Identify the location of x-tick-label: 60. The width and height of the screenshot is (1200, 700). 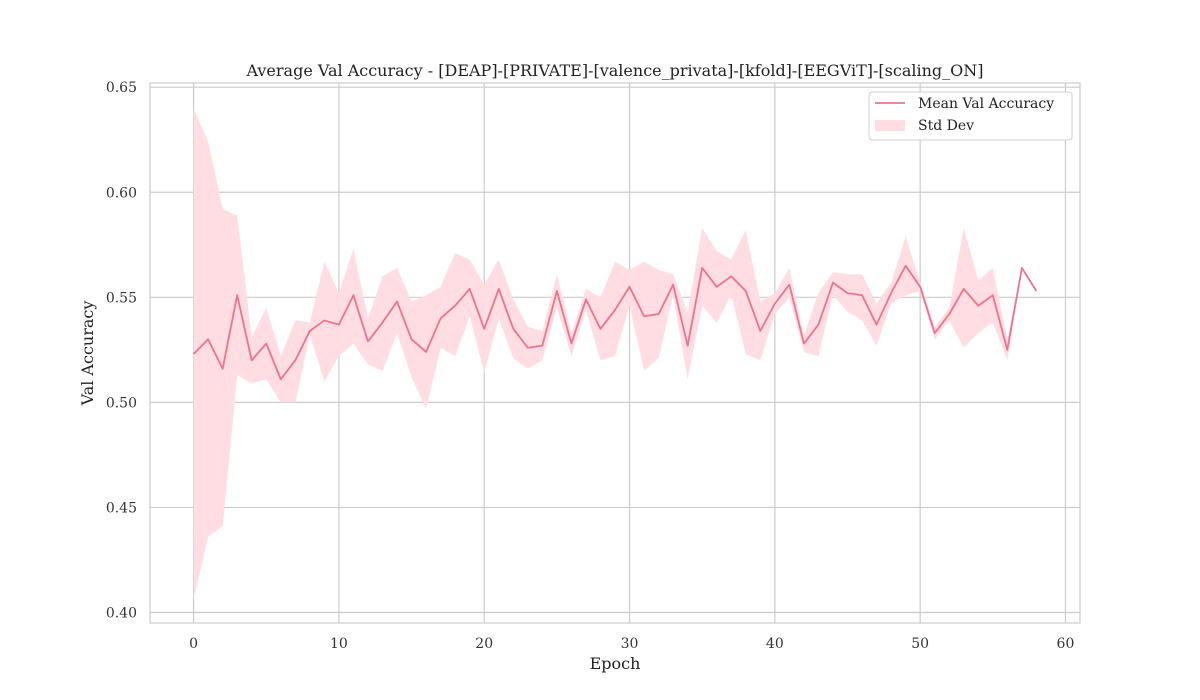
(1066, 644).